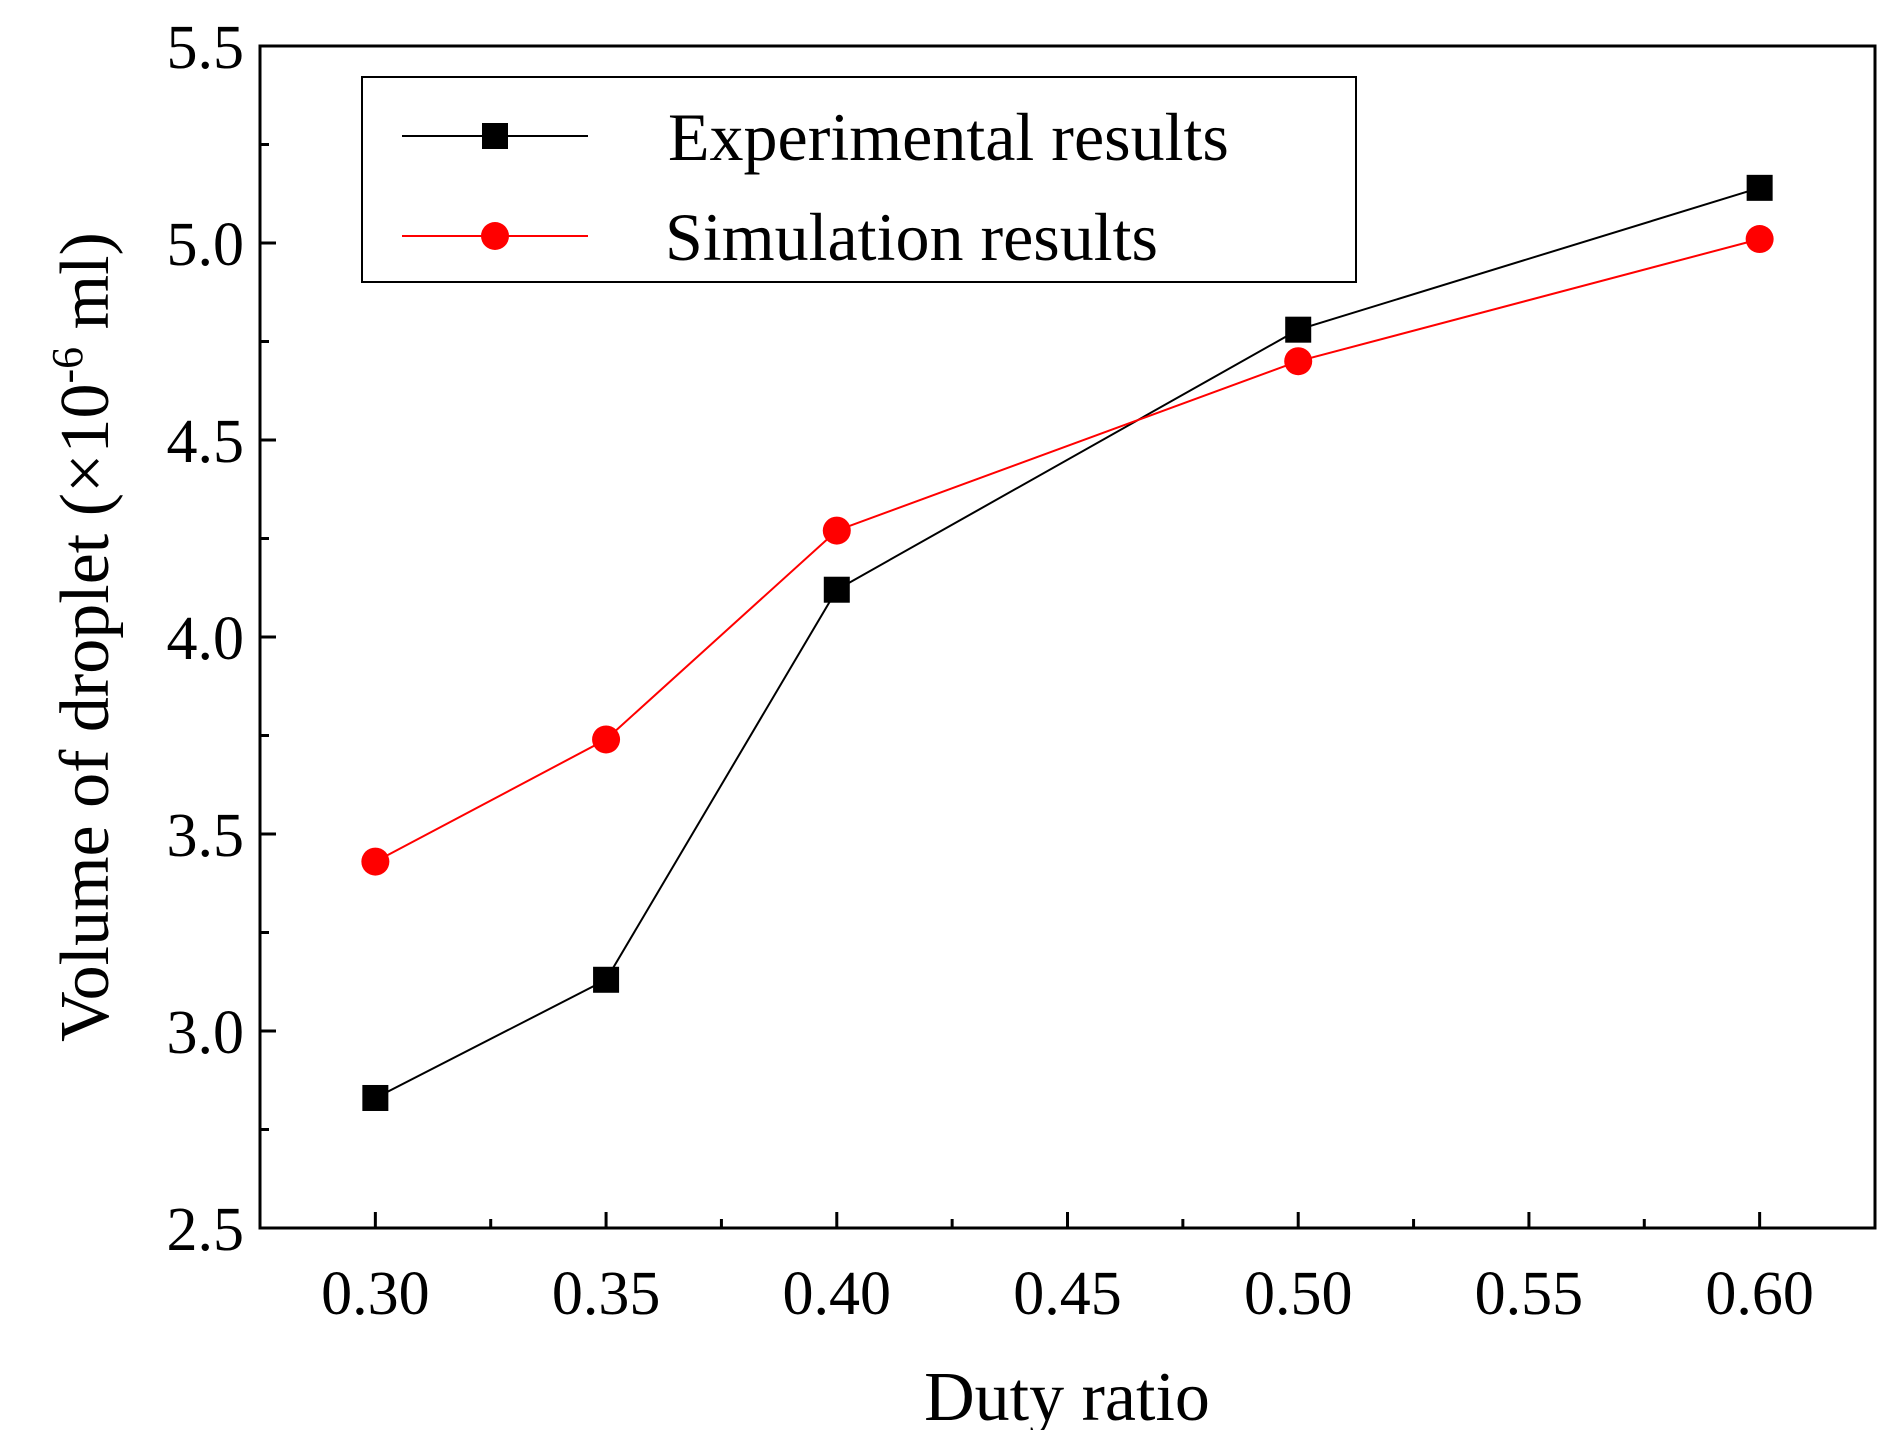 This screenshot has width=1904, height=1430. I want to click on x-tick-label: 0.40, so click(837, 1294).